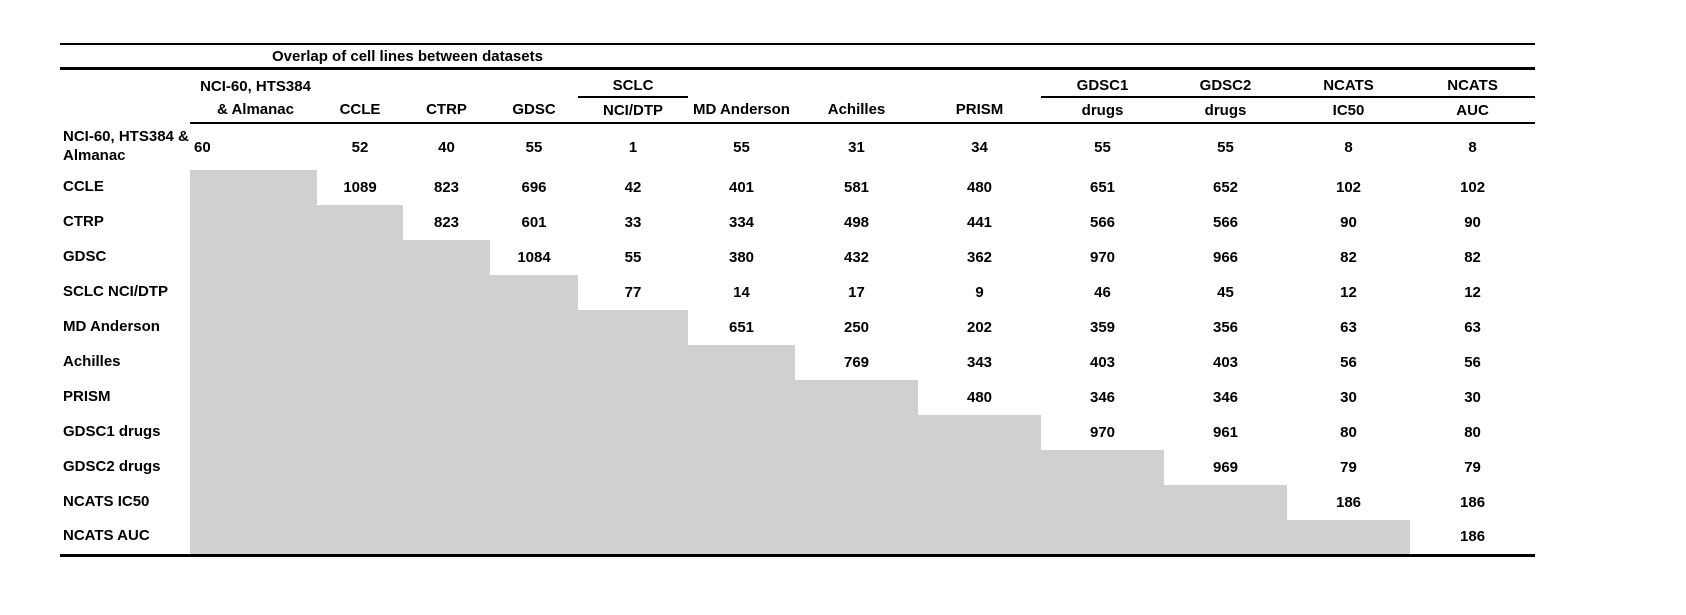 This screenshot has height=615, width=1686. Describe the element at coordinates (856, 83) in the screenshot. I see `col-header-achilles-line1` at that location.